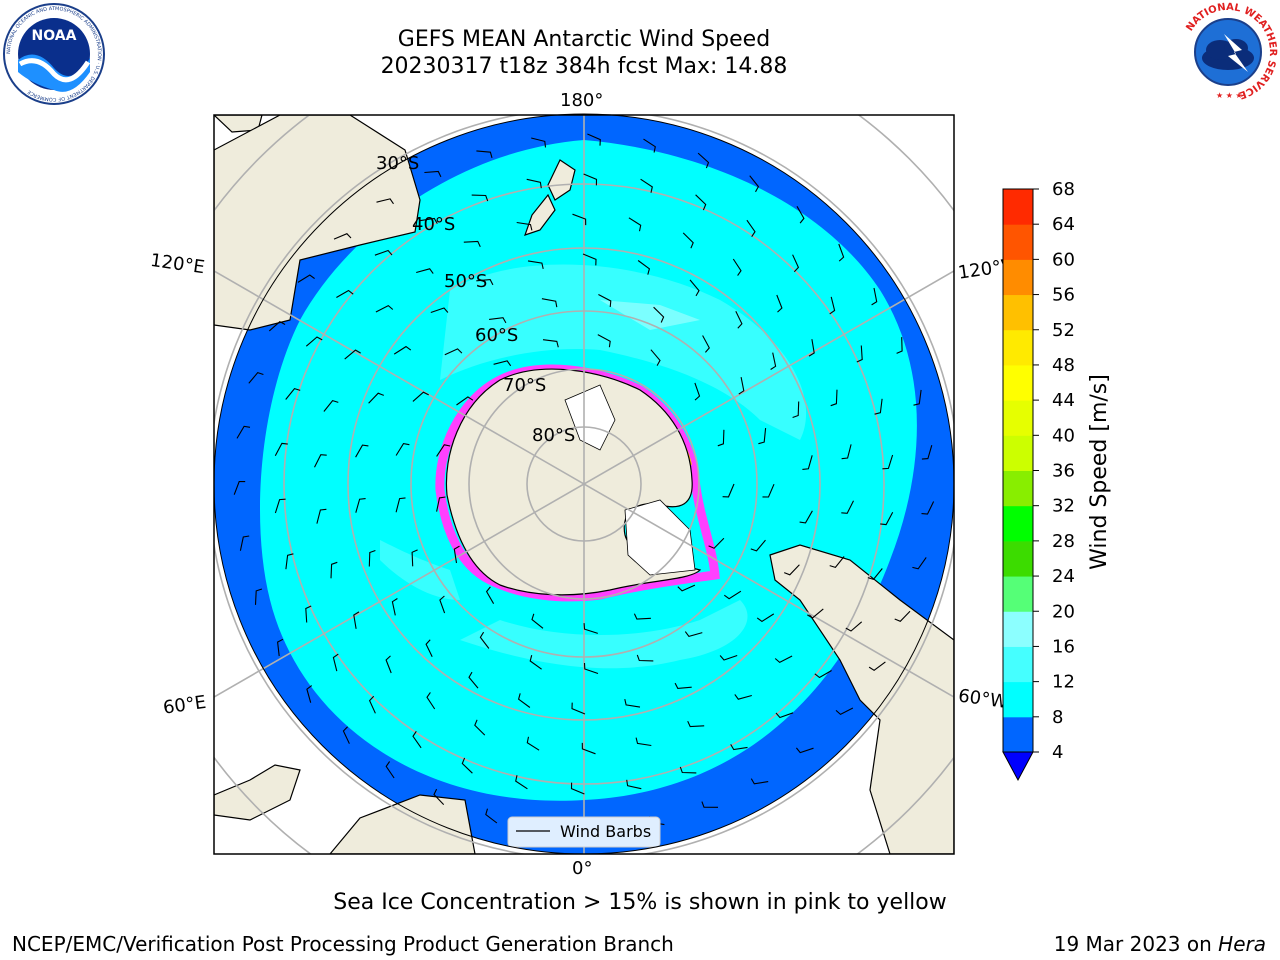  Describe the element at coordinates (433, 224) in the screenshot. I see `lat-label-40s: 40°S` at that location.